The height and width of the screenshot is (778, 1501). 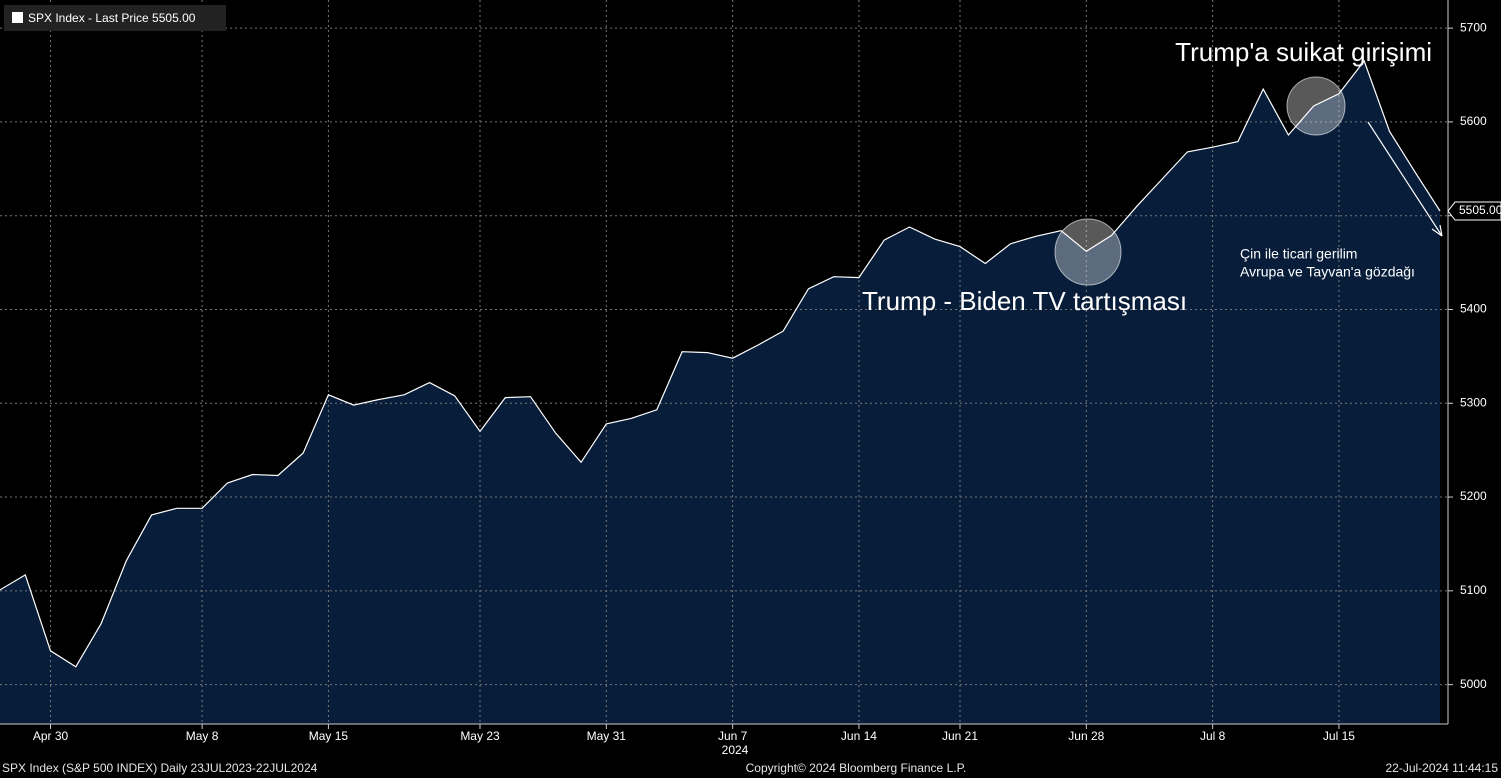 I want to click on legend-box, so click(x=115, y=18).